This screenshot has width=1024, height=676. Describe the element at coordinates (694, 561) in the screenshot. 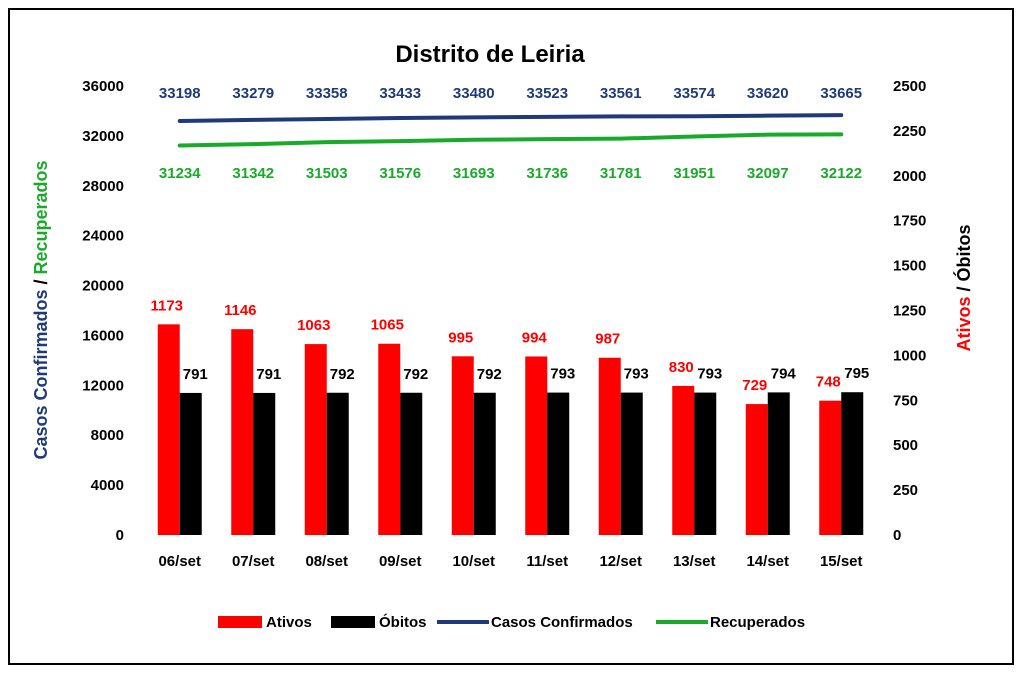

I see `x-axis-tick: 13/set` at that location.